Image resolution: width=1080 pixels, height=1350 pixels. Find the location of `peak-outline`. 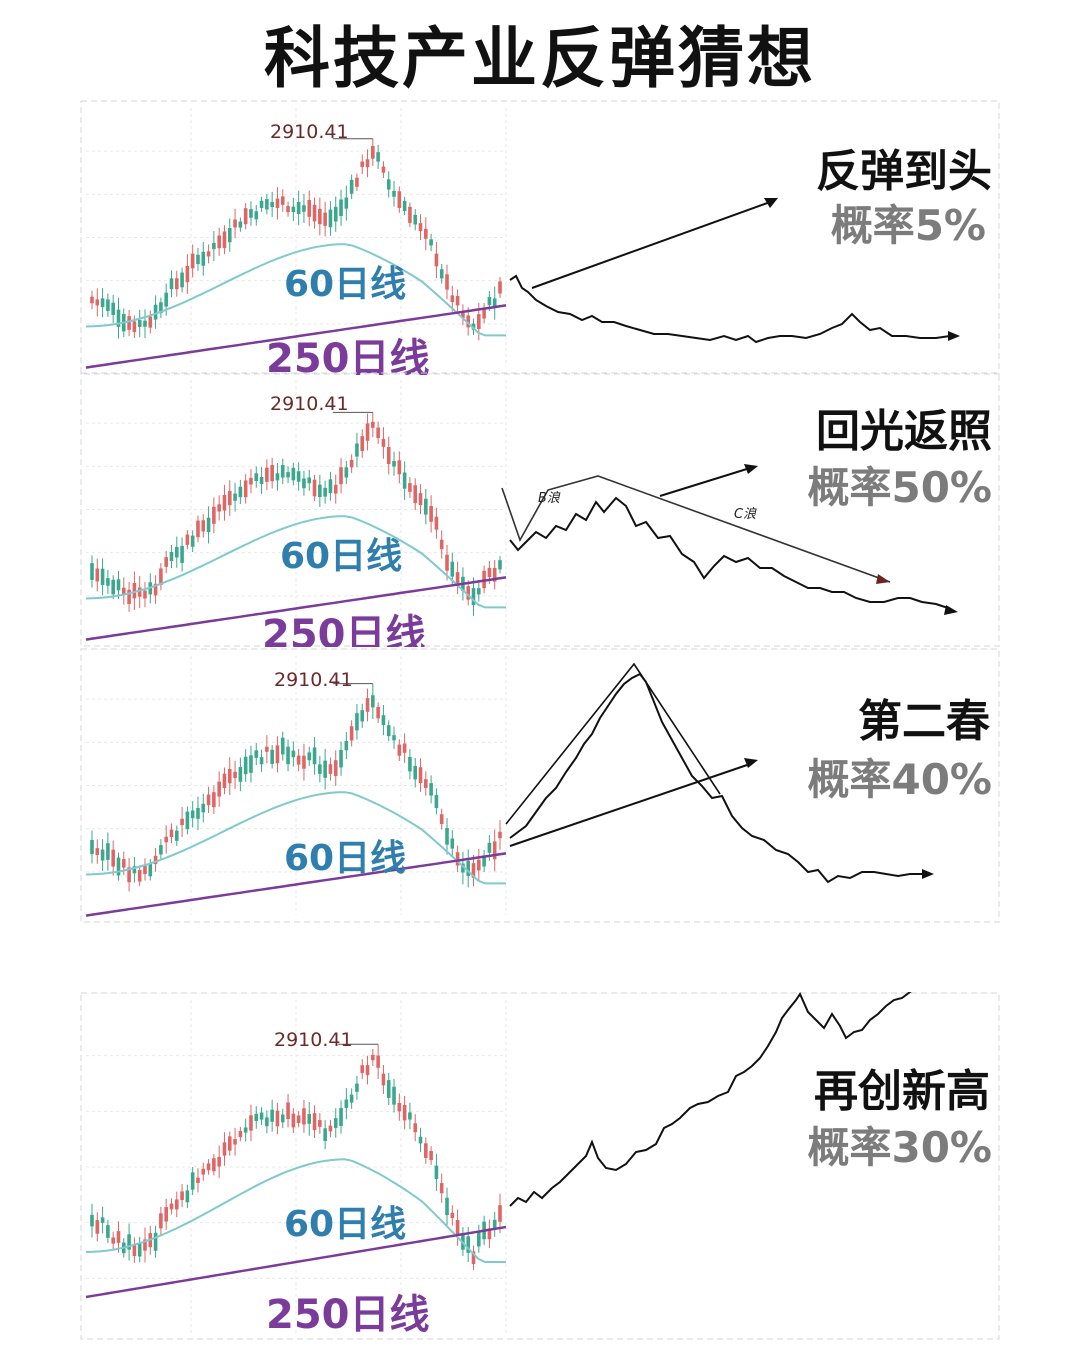

peak-outline is located at coordinates (613, 743).